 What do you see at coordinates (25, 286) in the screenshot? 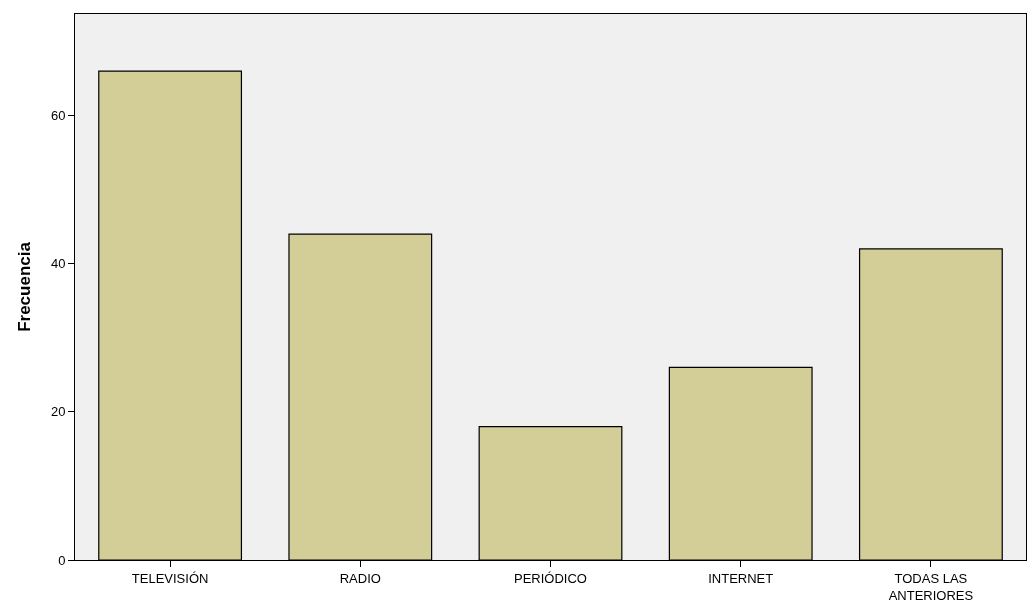
I see `y-axis-title: Frecuencia` at bounding box center [25, 286].